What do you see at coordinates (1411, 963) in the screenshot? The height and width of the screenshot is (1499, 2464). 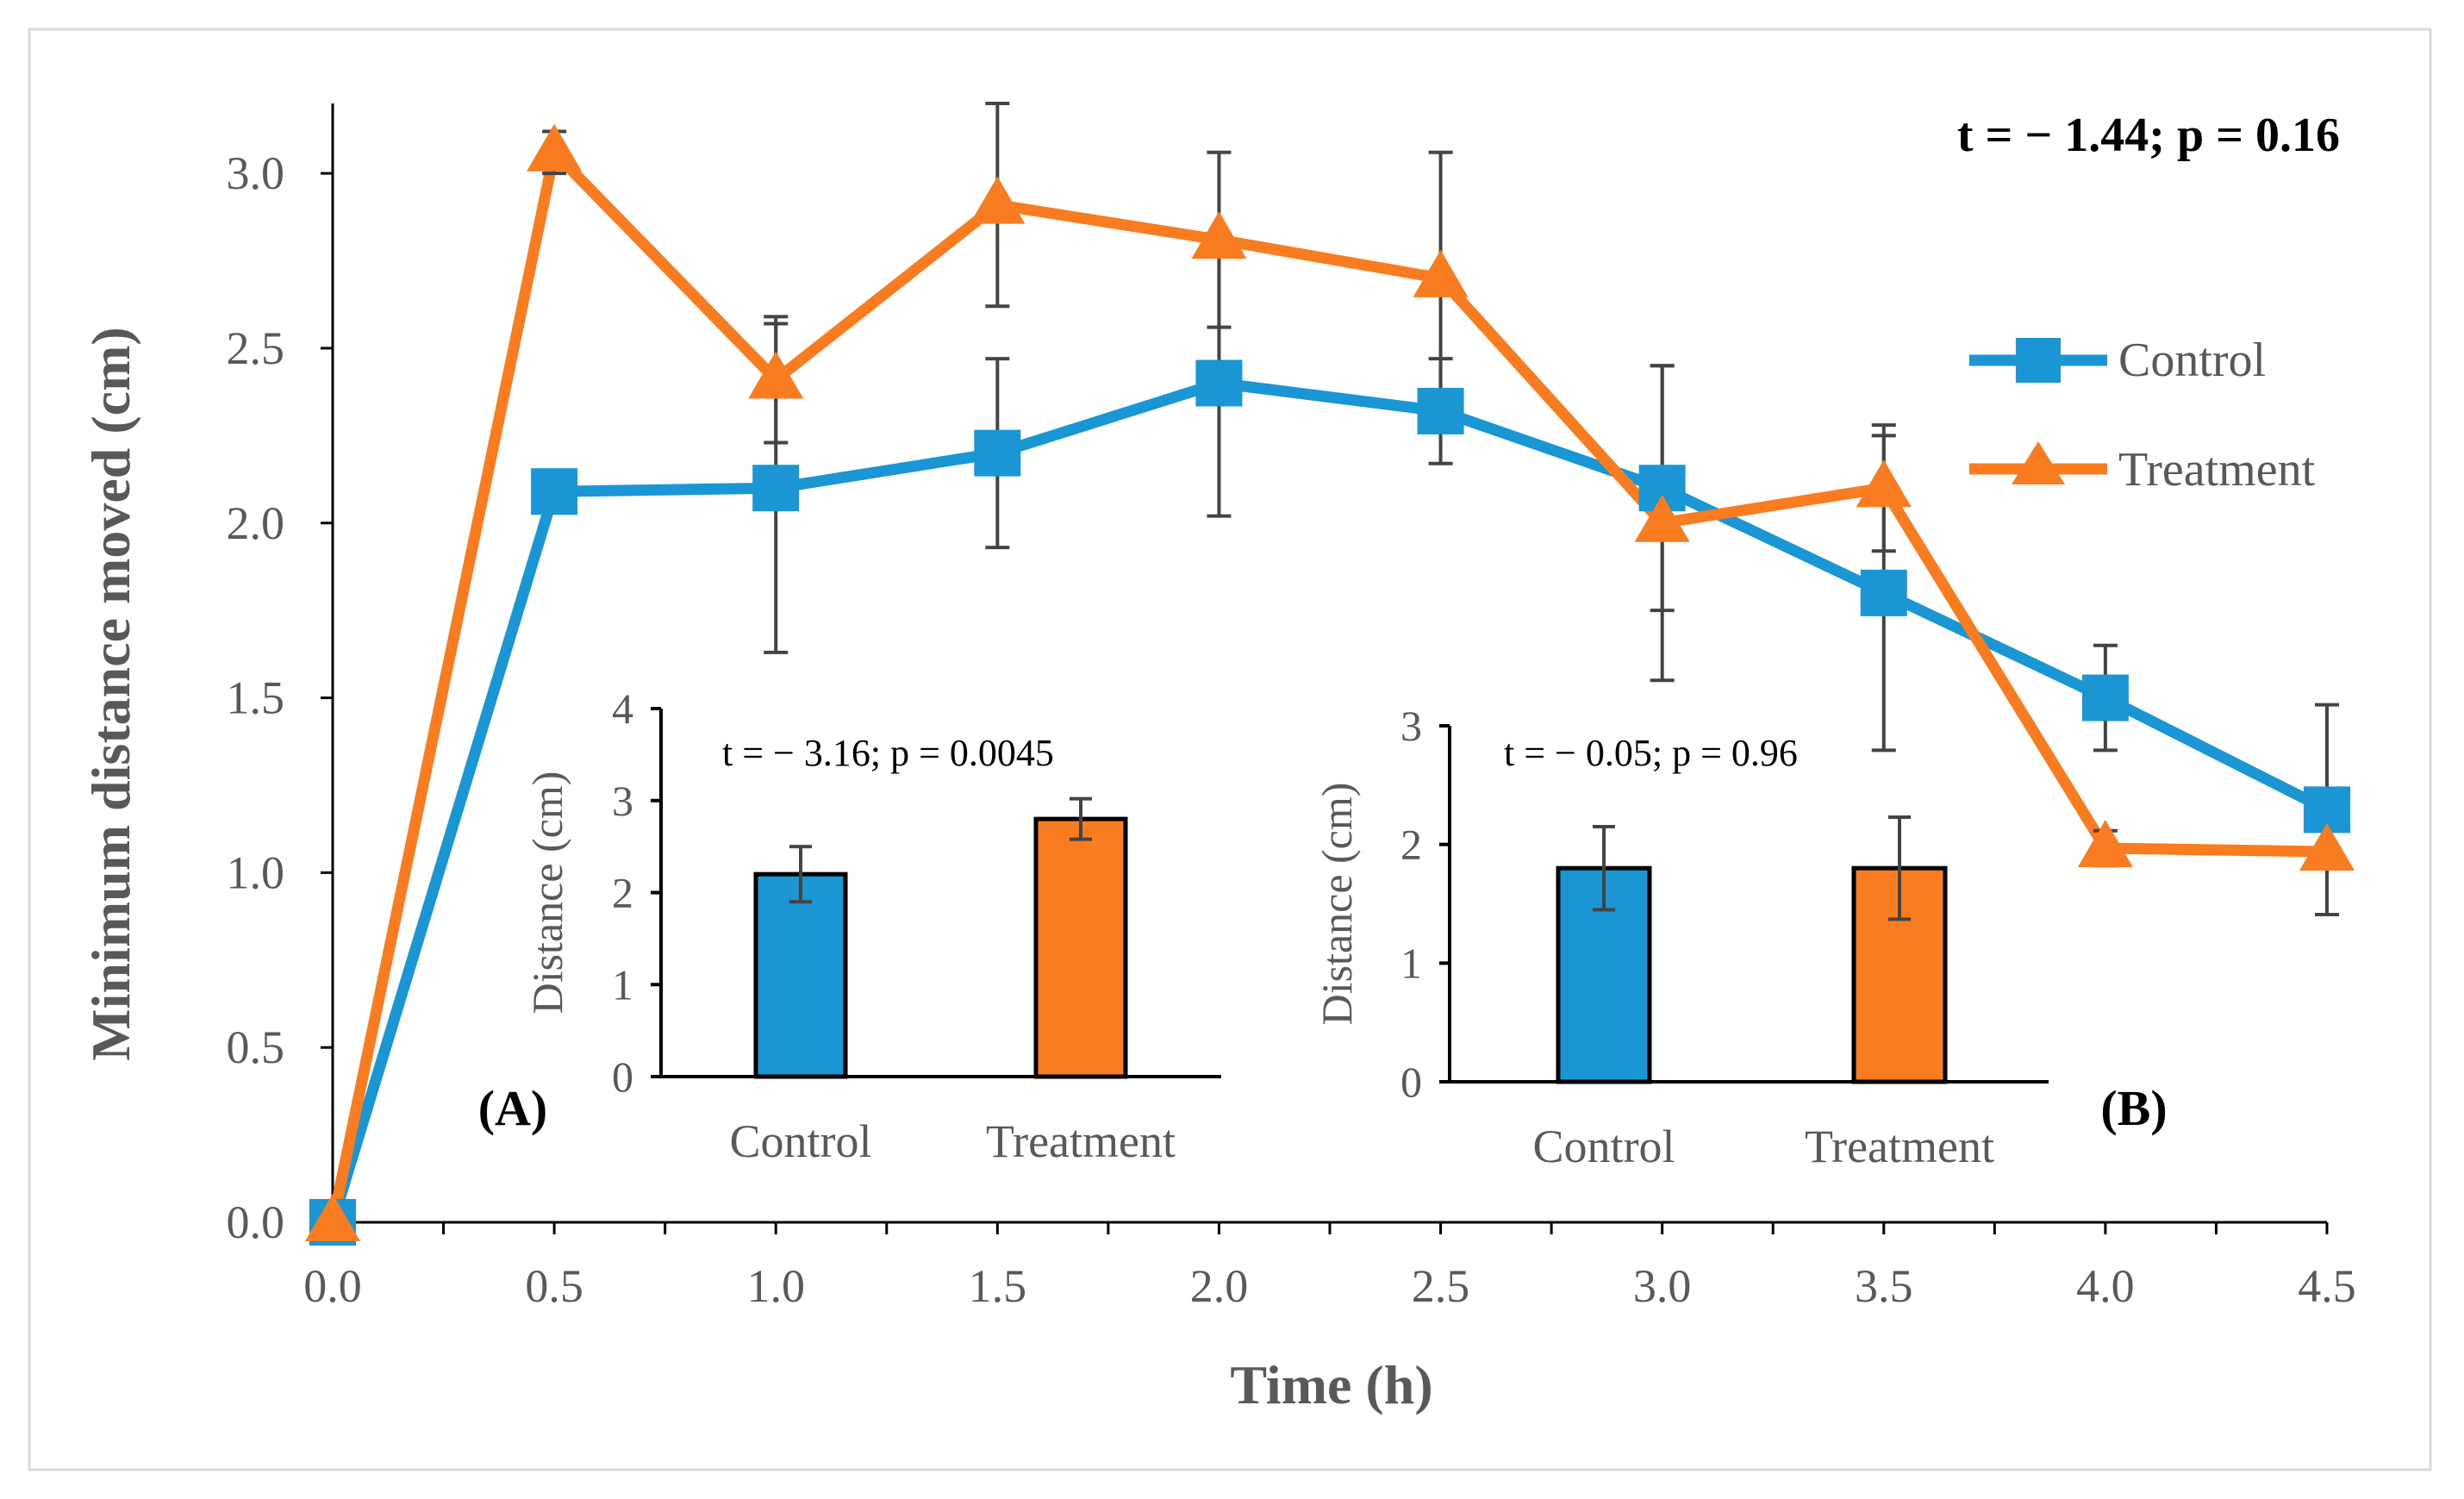 I see `inset-b-y-tick-label: 1` at bounding box center [1411, 963].